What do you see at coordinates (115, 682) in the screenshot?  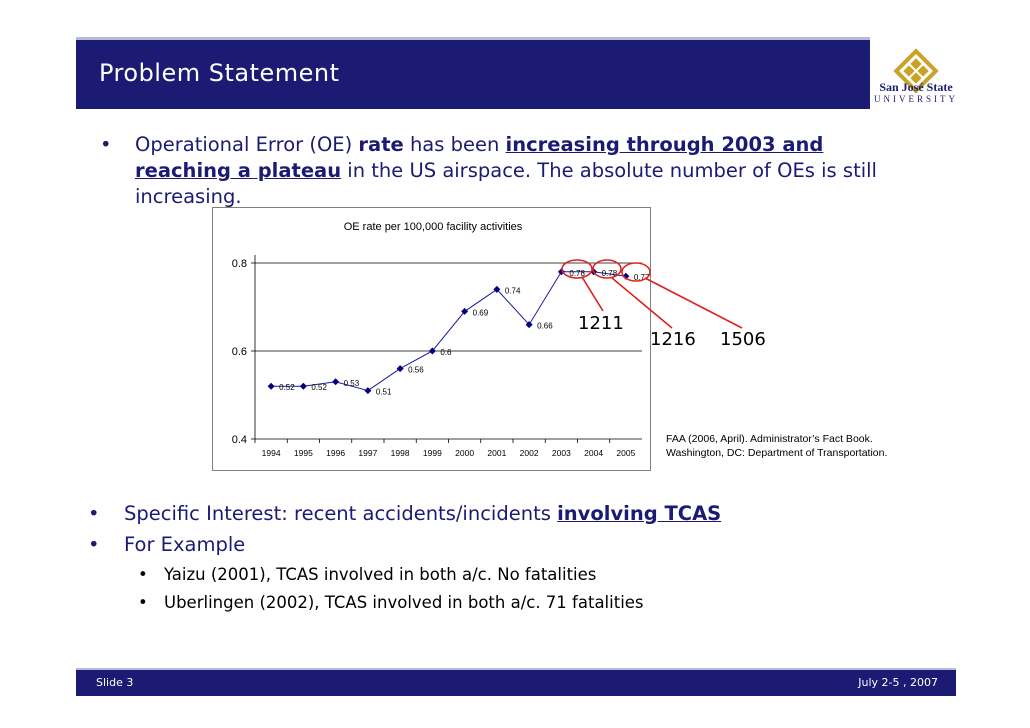 I see `slide-number: Slide 3` at bounding box center [115, 682].